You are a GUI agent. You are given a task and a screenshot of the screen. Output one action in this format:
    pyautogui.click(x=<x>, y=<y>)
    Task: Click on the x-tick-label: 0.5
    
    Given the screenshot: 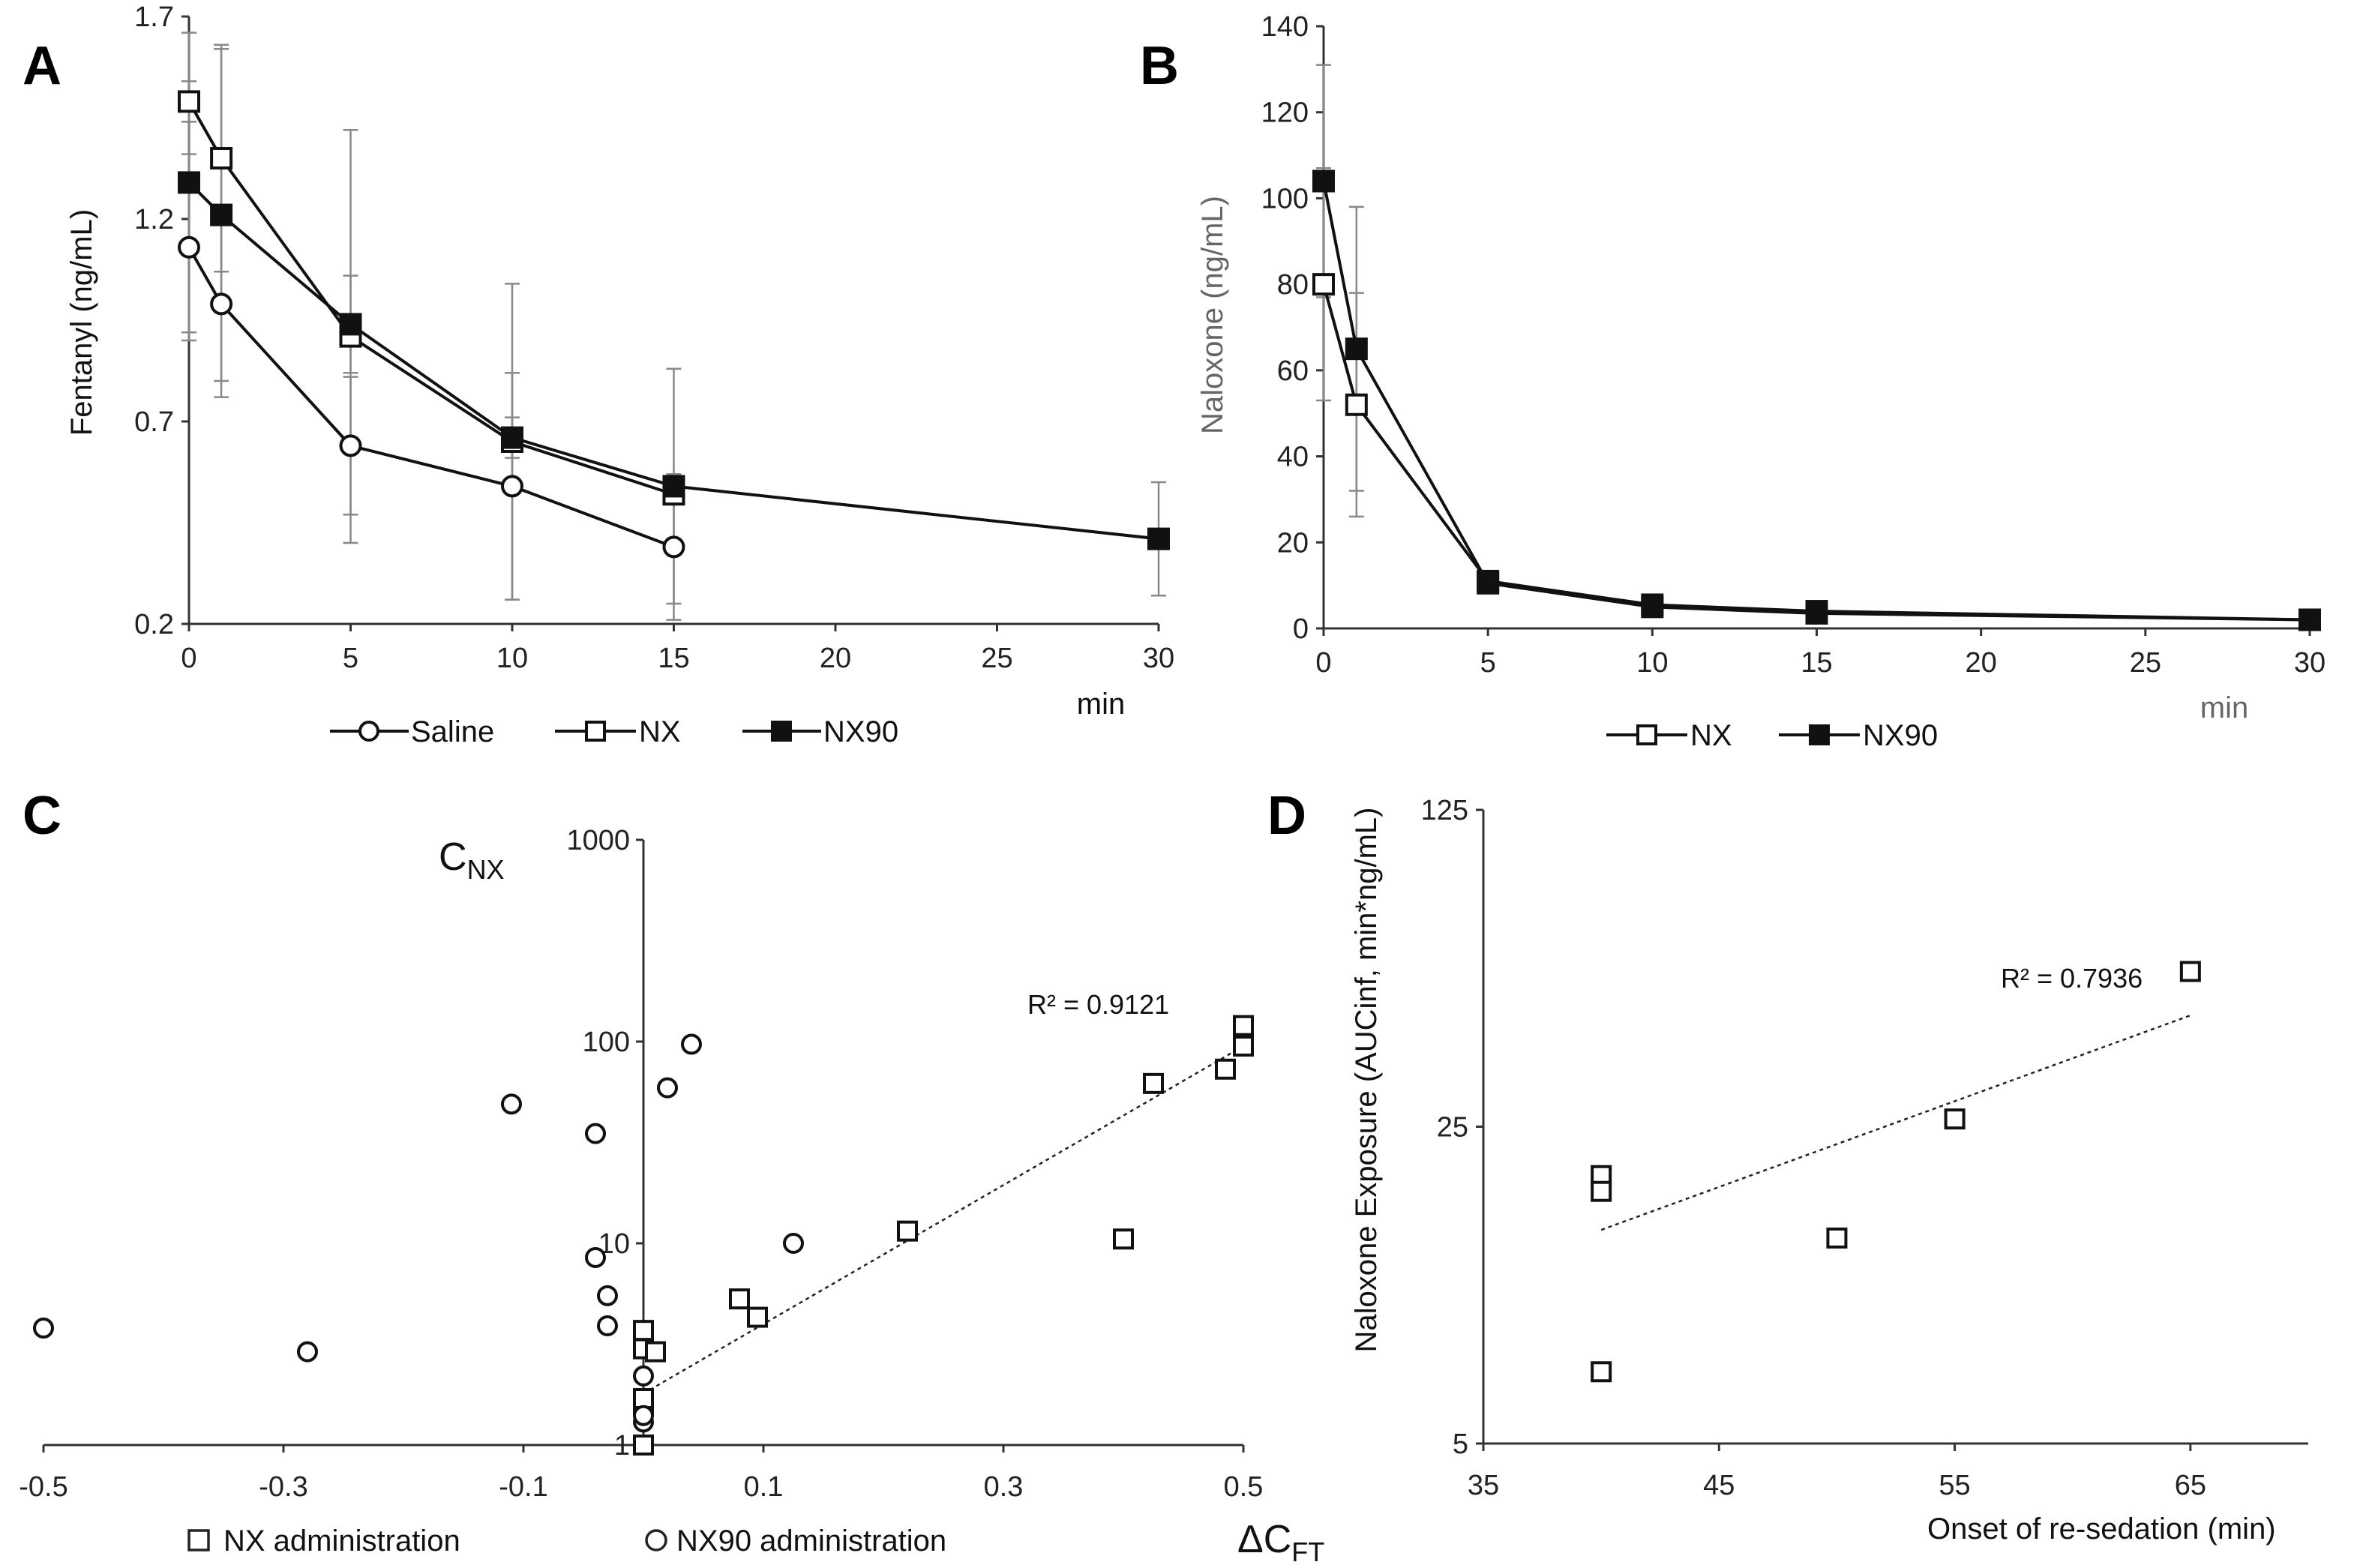 What is the action you would take?
    pyautogui.click(x=1244, y=1487)
    